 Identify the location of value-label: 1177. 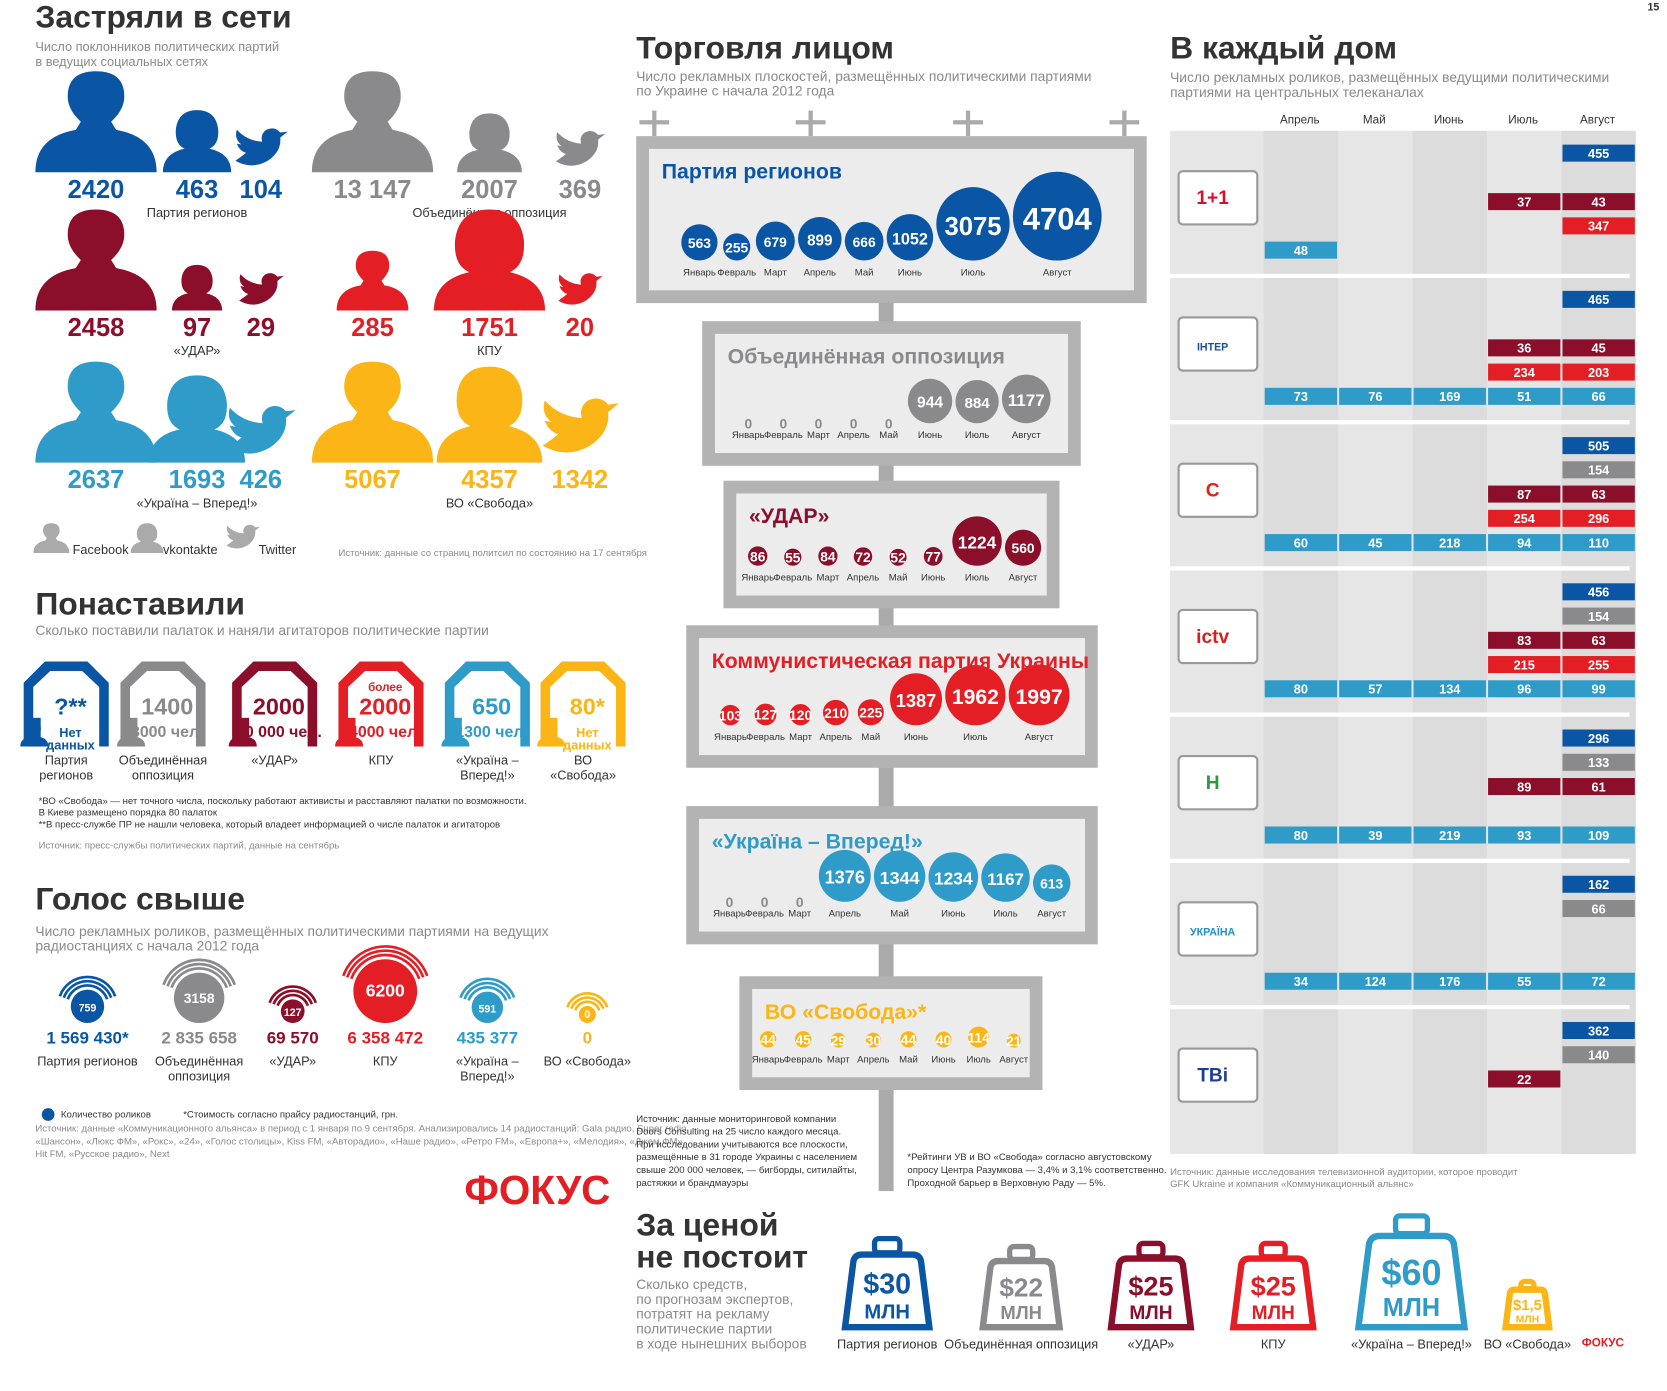
(1026, 400).